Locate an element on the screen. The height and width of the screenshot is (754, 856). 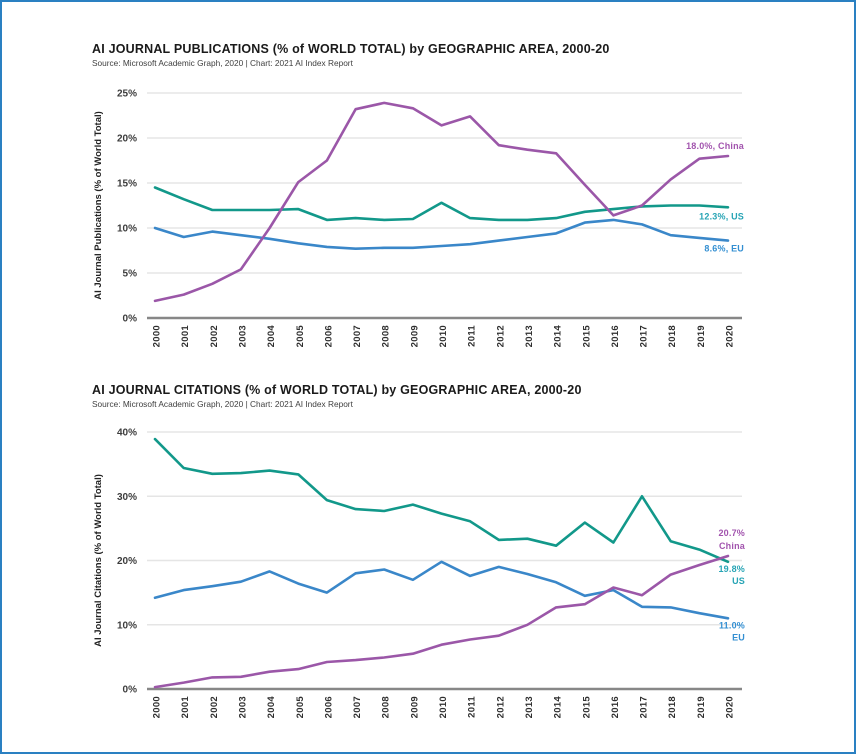
series-end-label-china: 20.7% is located at coordinates (731, 533).